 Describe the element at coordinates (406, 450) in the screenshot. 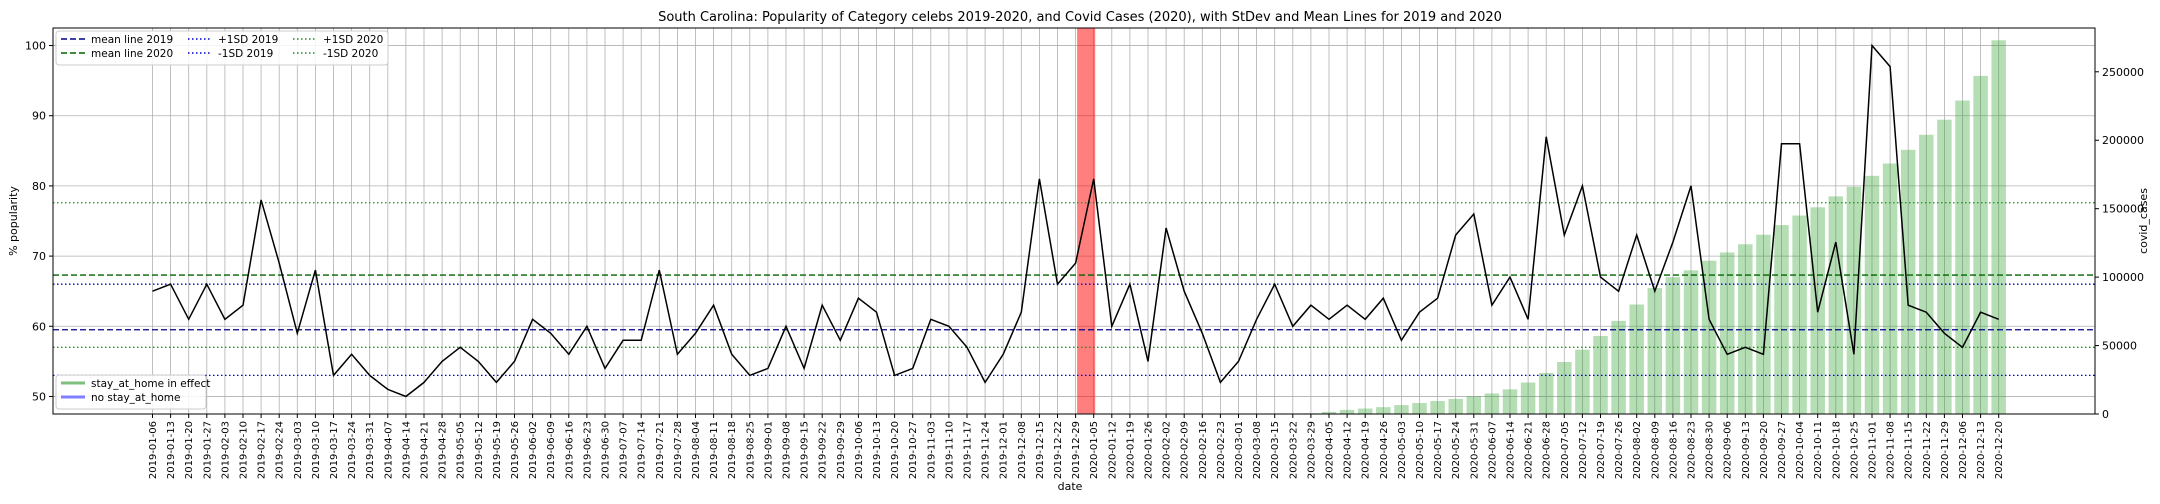

I see `x-tick-label: 2019-04-14` at that location.